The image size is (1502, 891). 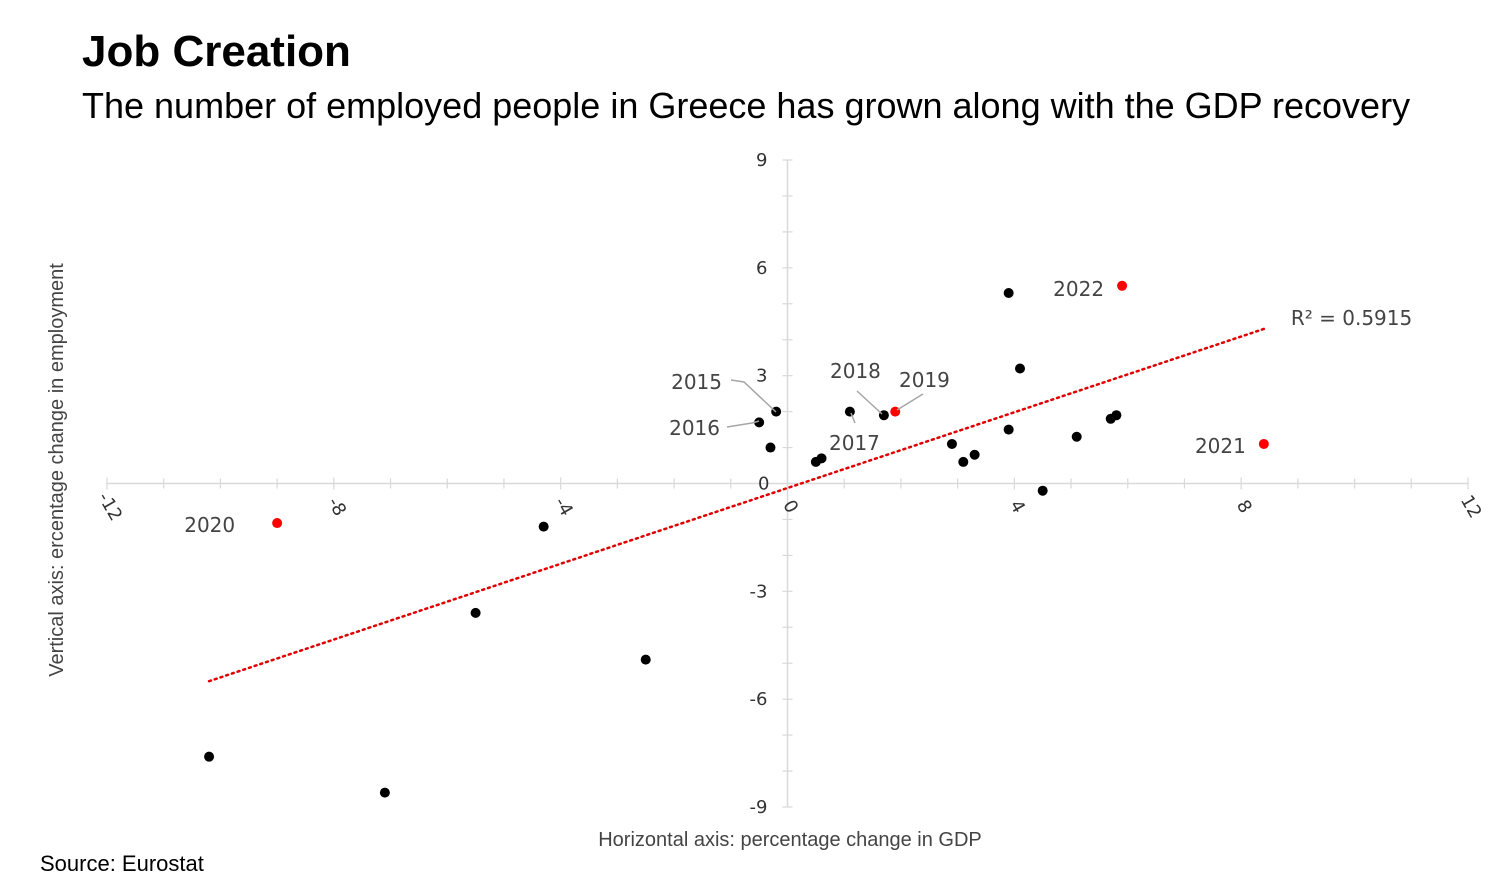 What do you see at coordinates (759, 807) in the screenshot?
I see `y-tick-label: -9` at bounding box center [759, 807].